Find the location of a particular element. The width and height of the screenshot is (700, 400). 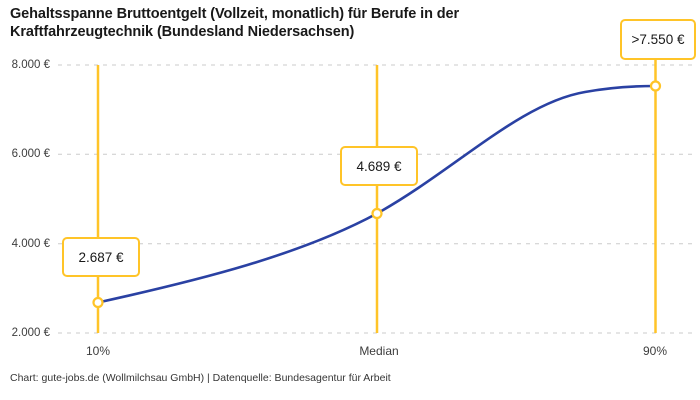

y-tick-8000: 8.000 € is located at coordinates (30, 65).